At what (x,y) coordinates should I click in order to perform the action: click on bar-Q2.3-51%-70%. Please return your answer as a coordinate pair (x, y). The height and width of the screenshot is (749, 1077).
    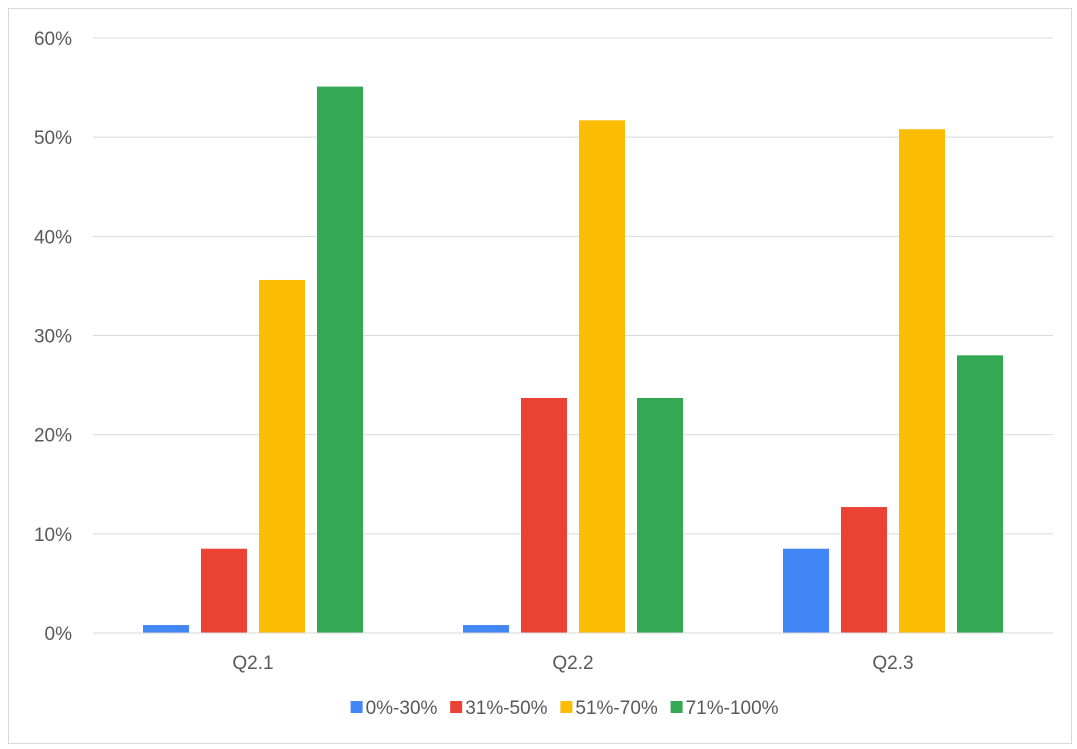
    Looking at the image, I should click on (922, 381).